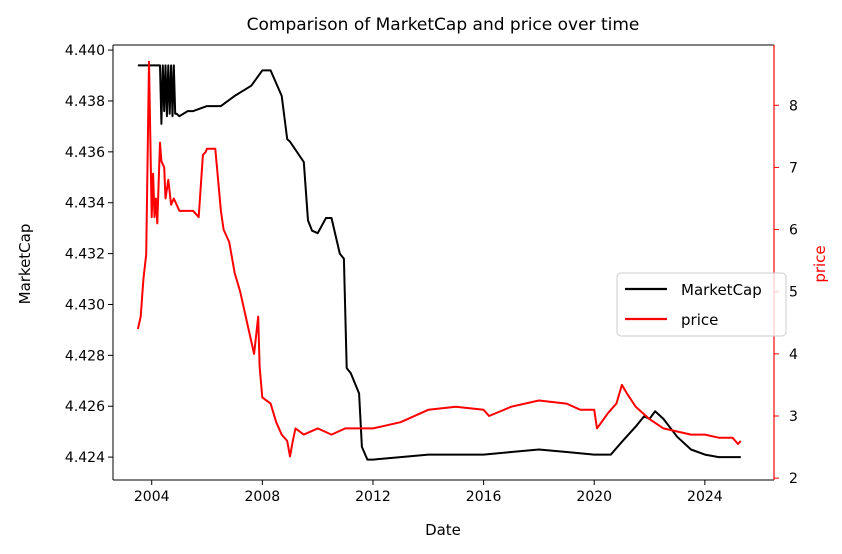  I want to click on x-tick-label: 2024, so click(705, 497).